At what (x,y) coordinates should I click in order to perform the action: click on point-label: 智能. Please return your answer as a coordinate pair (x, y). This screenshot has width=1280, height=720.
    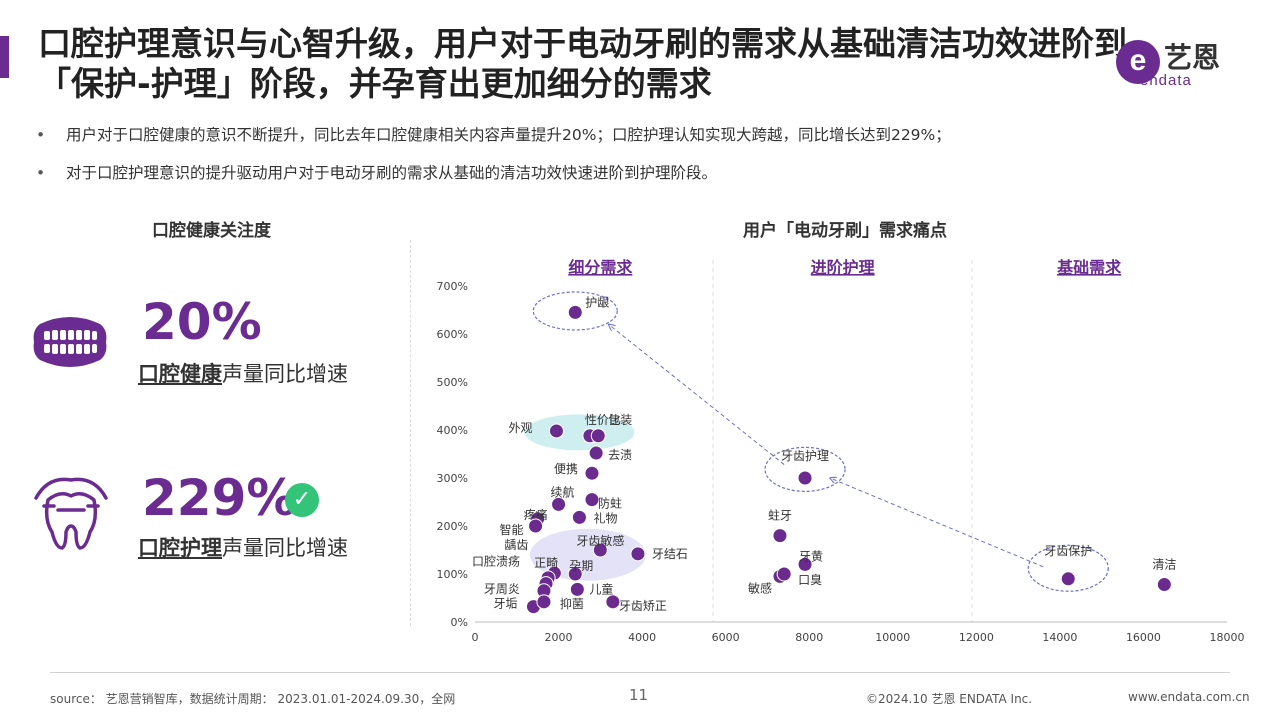
    Looking at the image, I should click on (512, 529).